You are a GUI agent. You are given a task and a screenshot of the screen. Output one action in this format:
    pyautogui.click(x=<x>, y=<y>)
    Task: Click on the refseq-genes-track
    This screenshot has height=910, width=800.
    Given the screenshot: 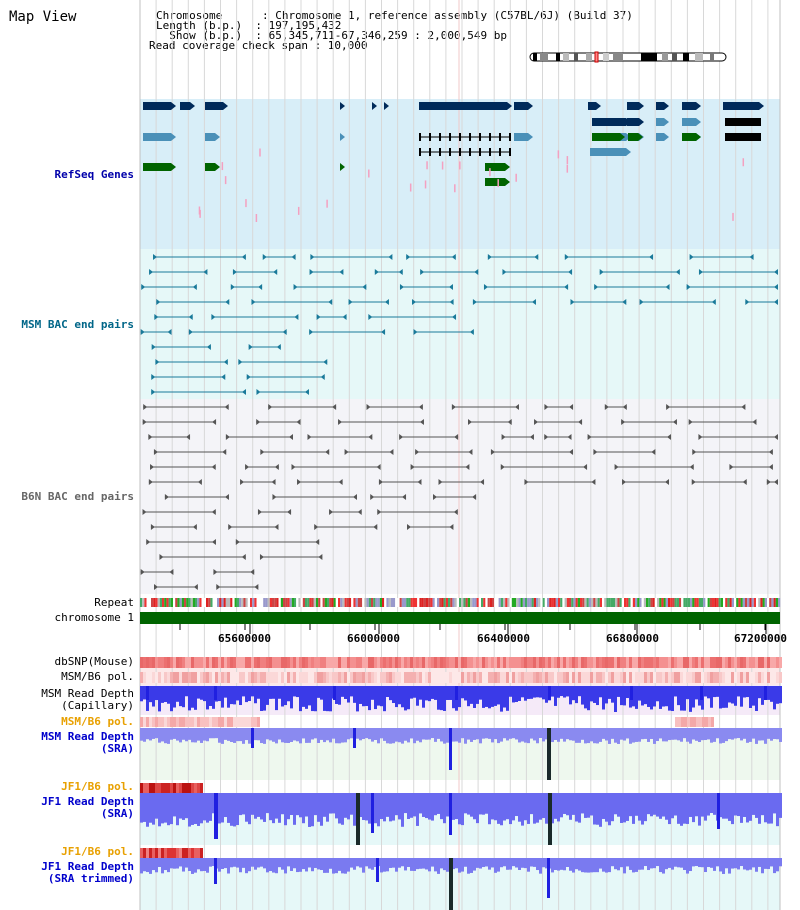 What is the action you would take?
    pyautogui.click(x=453, y=162)
    